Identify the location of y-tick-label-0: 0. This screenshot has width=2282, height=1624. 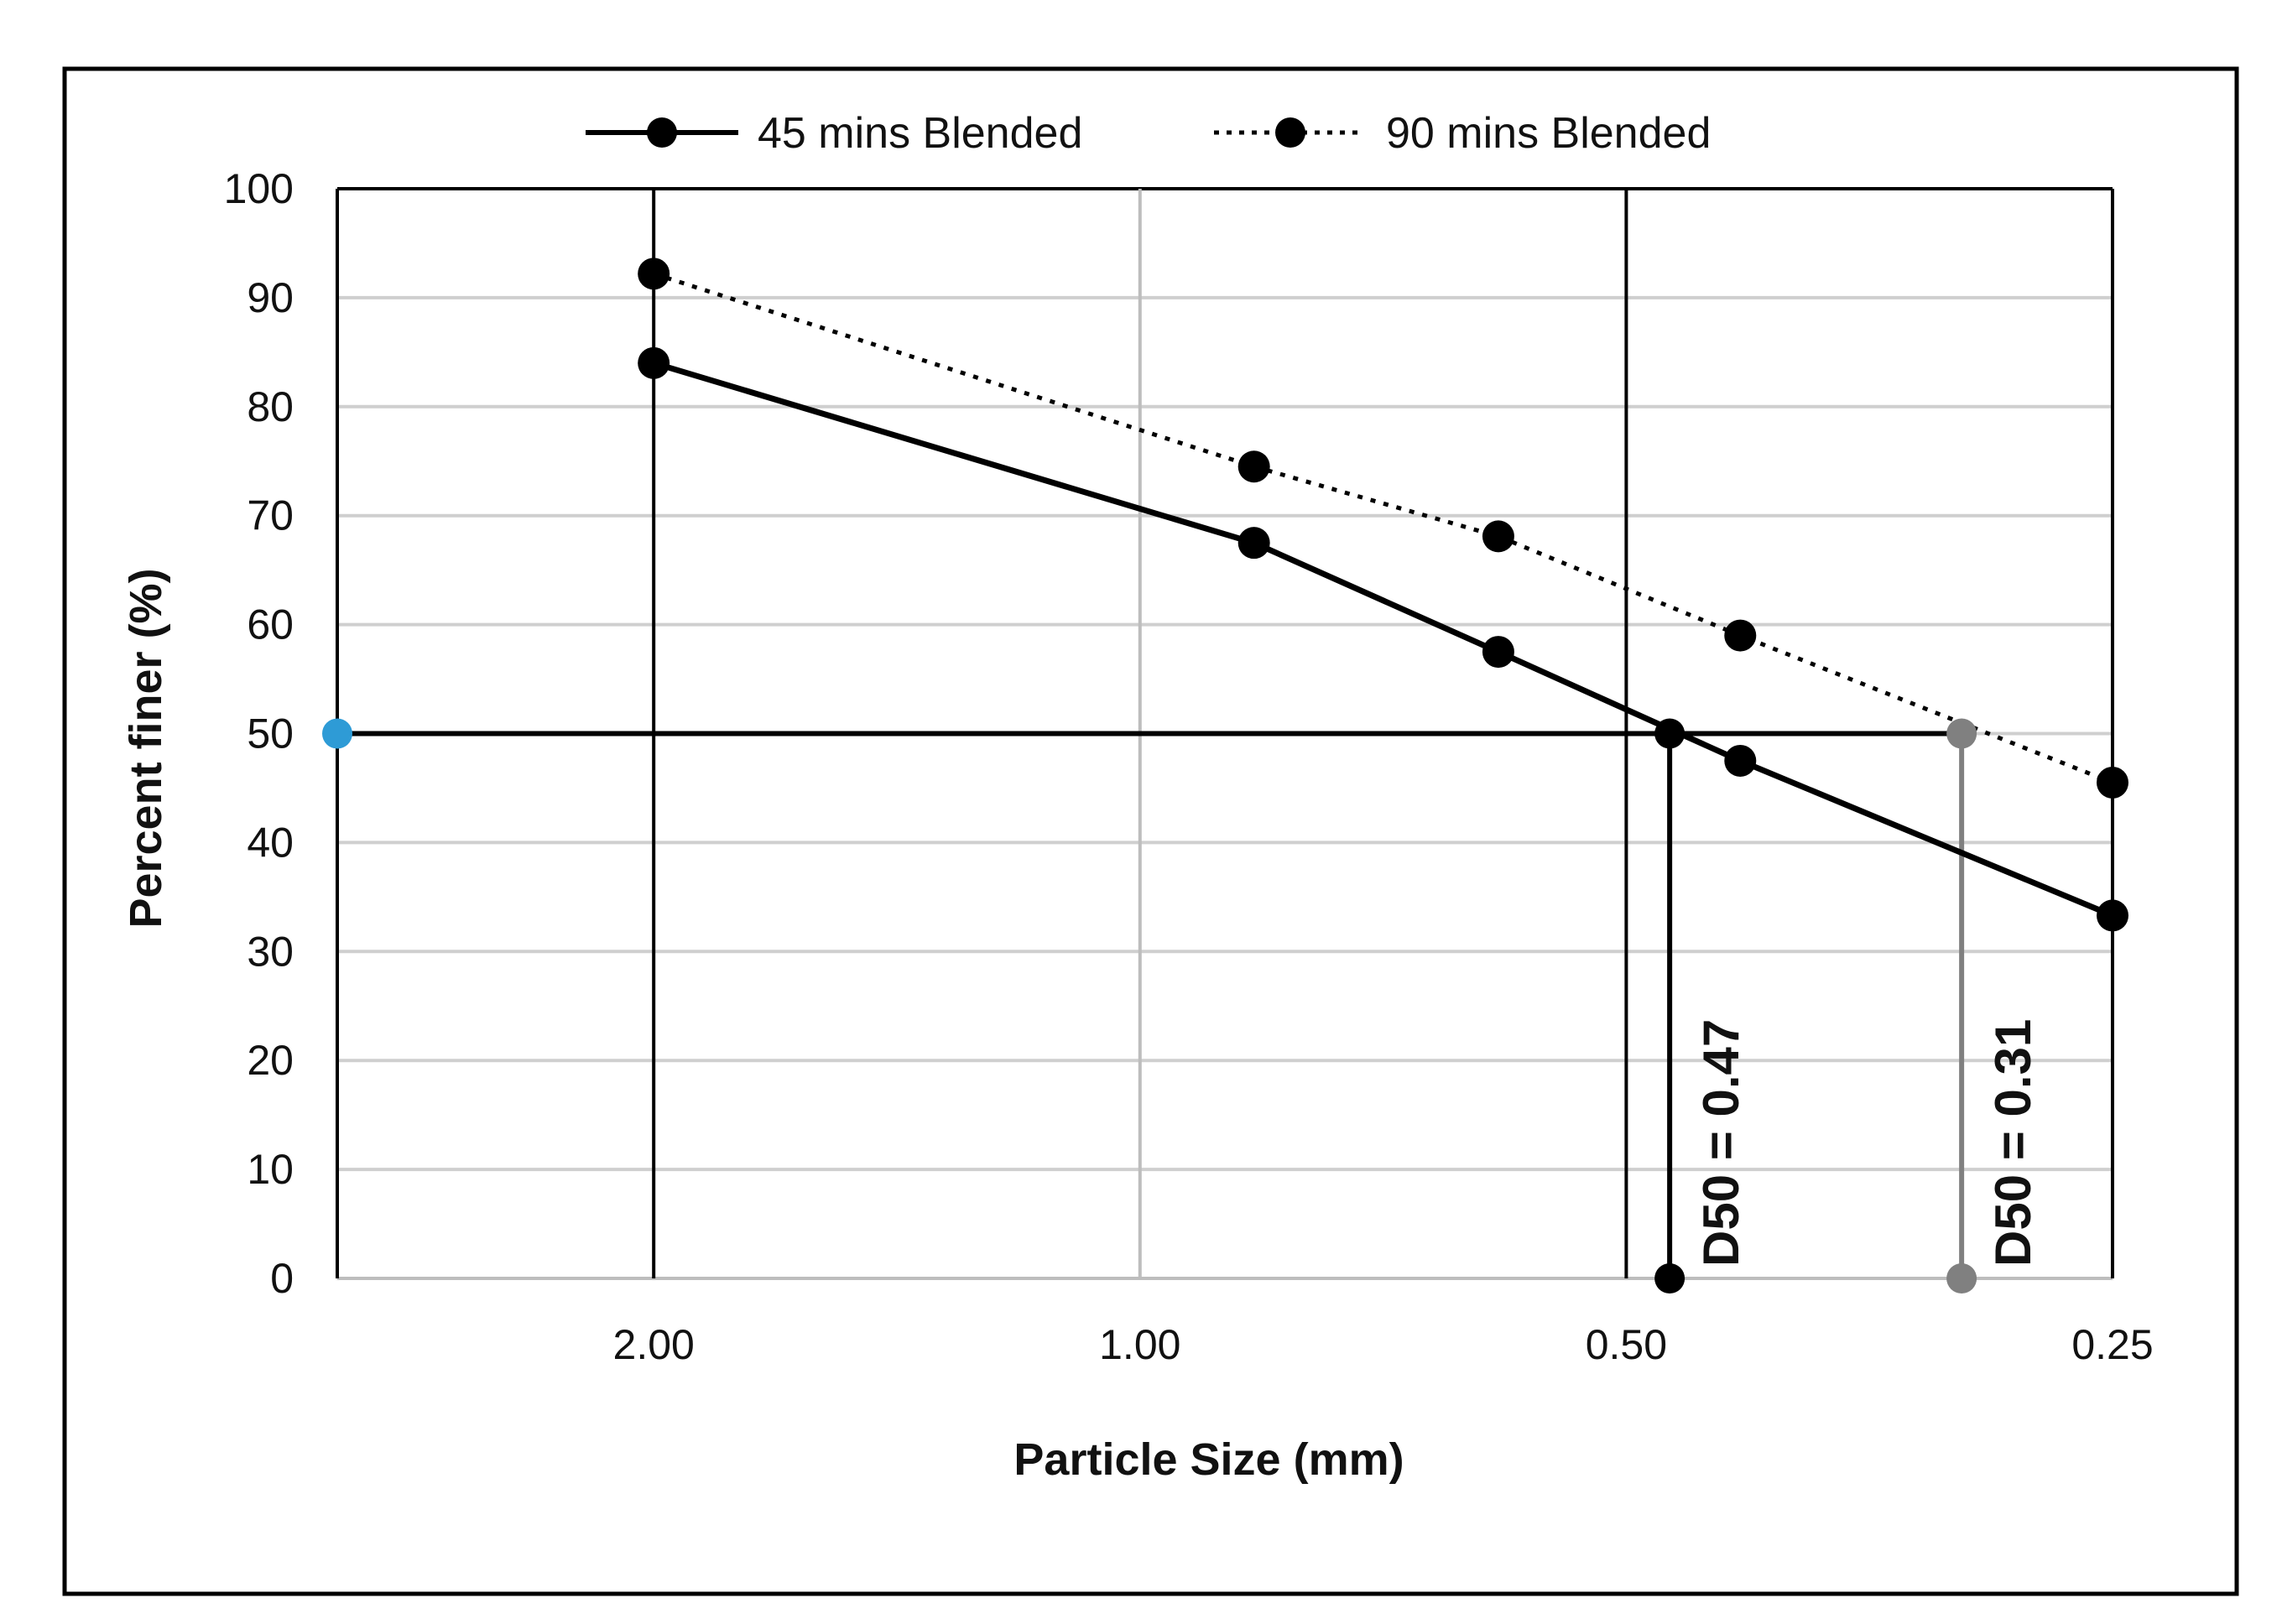
(282, 1279).